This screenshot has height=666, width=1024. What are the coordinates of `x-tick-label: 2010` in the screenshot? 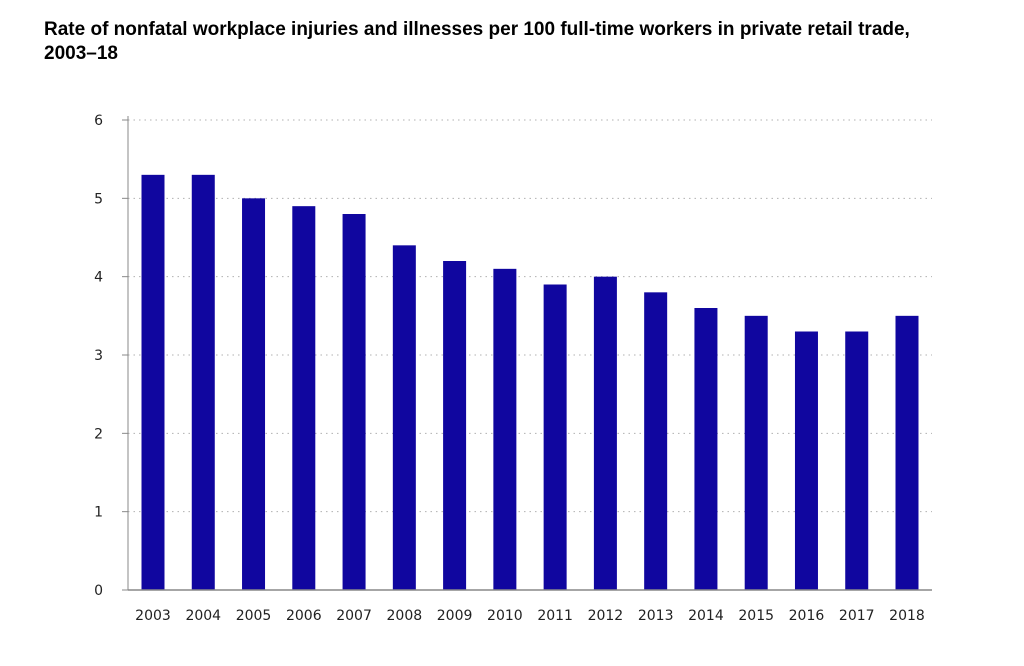 It's located at (505, 616).